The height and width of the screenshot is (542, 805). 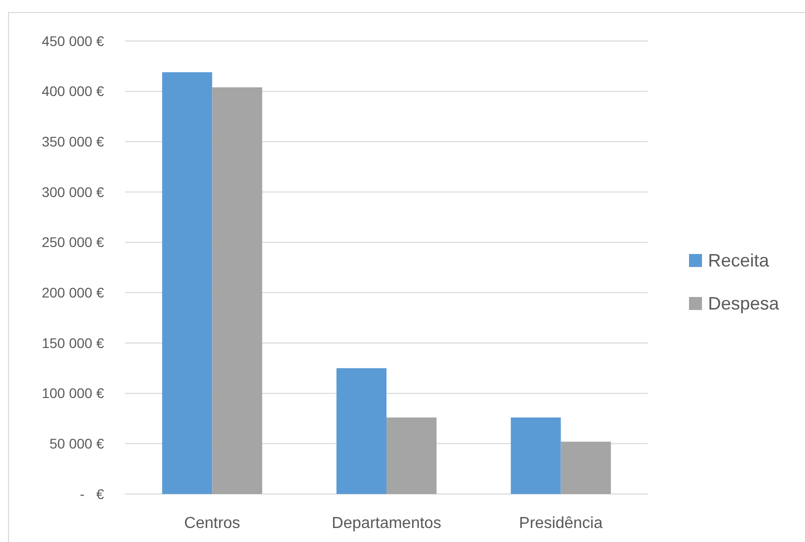 What do you see at coordinates (73, 292) in the screenshot?
I see `y-tick-label: 200 000 €` at bounding box center [73, 292].